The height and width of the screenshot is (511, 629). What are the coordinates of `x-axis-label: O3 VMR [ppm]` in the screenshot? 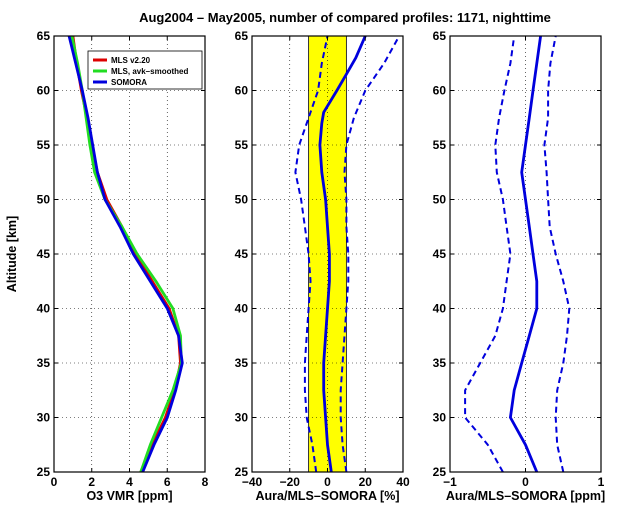 It's located at (129, 496).